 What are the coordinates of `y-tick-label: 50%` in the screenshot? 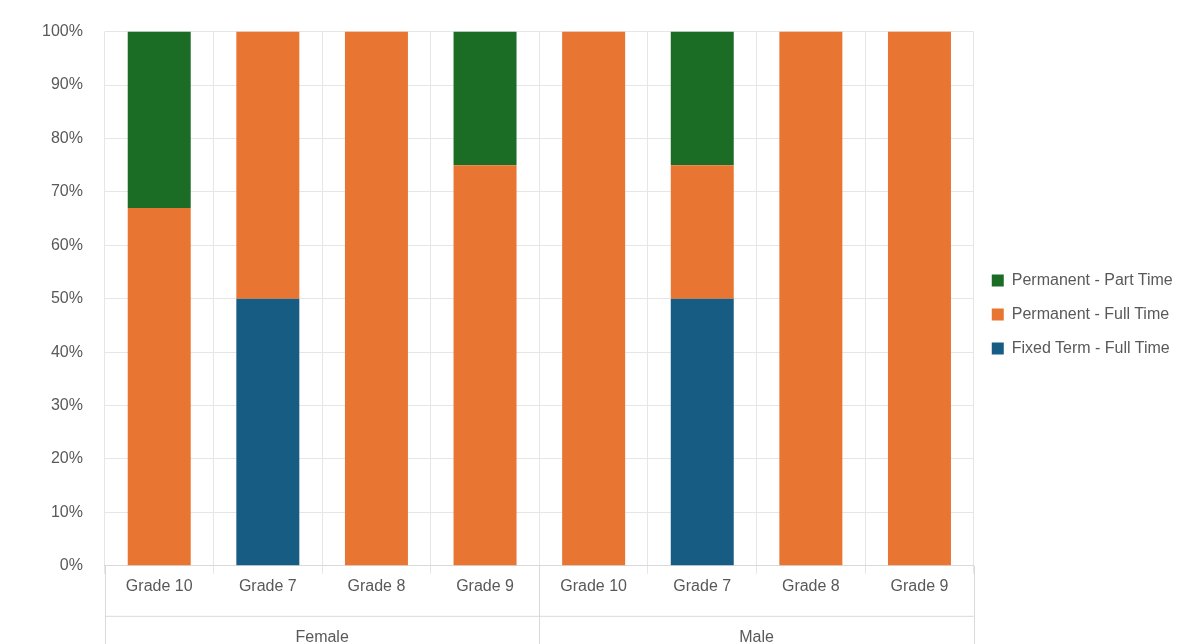 It's located at (66, 298).